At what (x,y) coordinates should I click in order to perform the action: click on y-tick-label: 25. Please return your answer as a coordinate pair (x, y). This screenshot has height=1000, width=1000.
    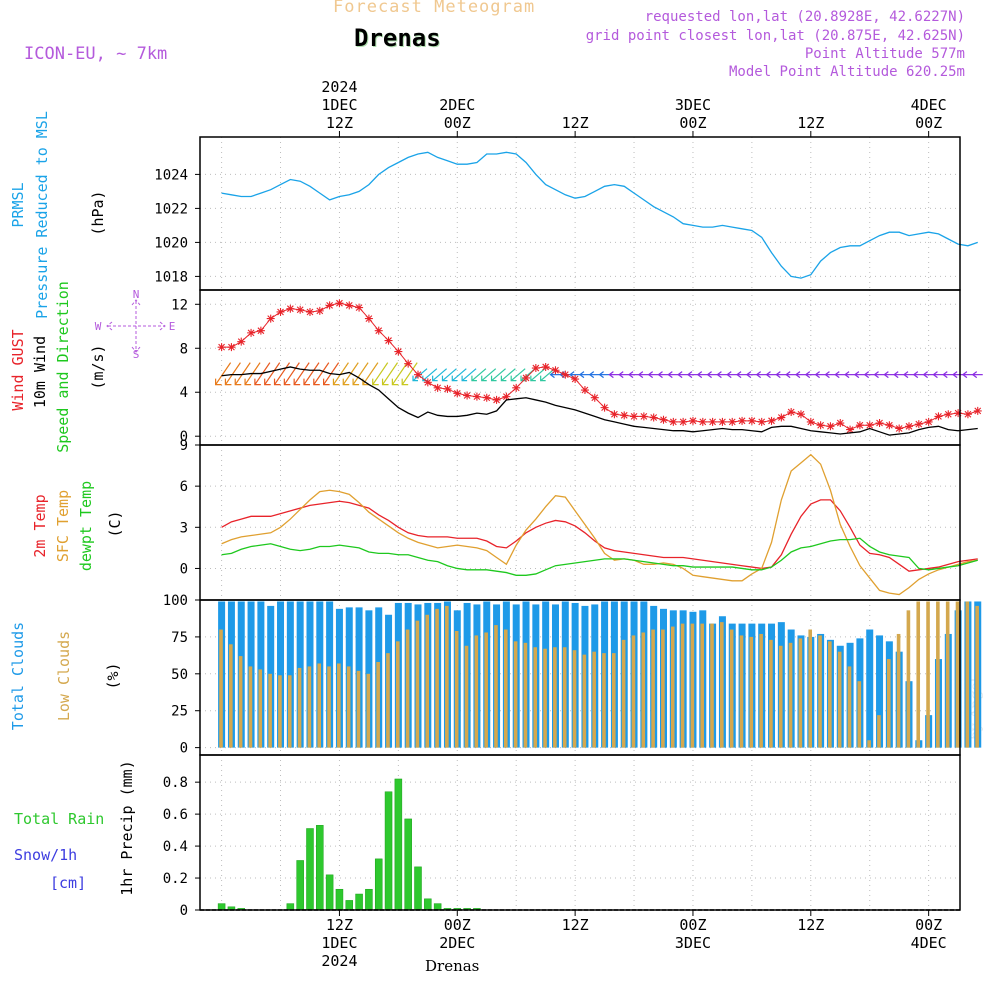
    Looking at the image, I should click on (179, 712).